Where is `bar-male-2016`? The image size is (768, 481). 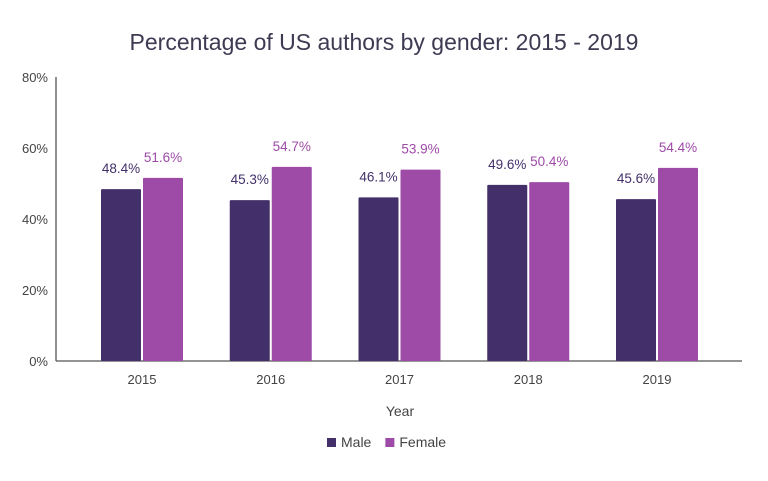
bar-male-2016 is located at coordinates (249, 280).